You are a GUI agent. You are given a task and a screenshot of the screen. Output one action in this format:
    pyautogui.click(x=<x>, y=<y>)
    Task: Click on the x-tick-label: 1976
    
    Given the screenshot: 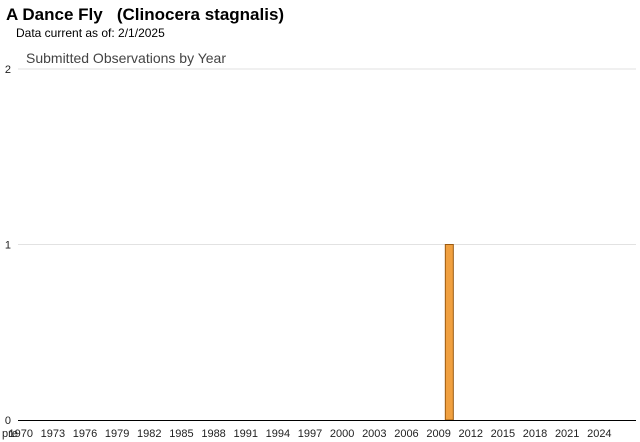 What is the action you would take?
    pyautogui.click(x=85, y=434)
    